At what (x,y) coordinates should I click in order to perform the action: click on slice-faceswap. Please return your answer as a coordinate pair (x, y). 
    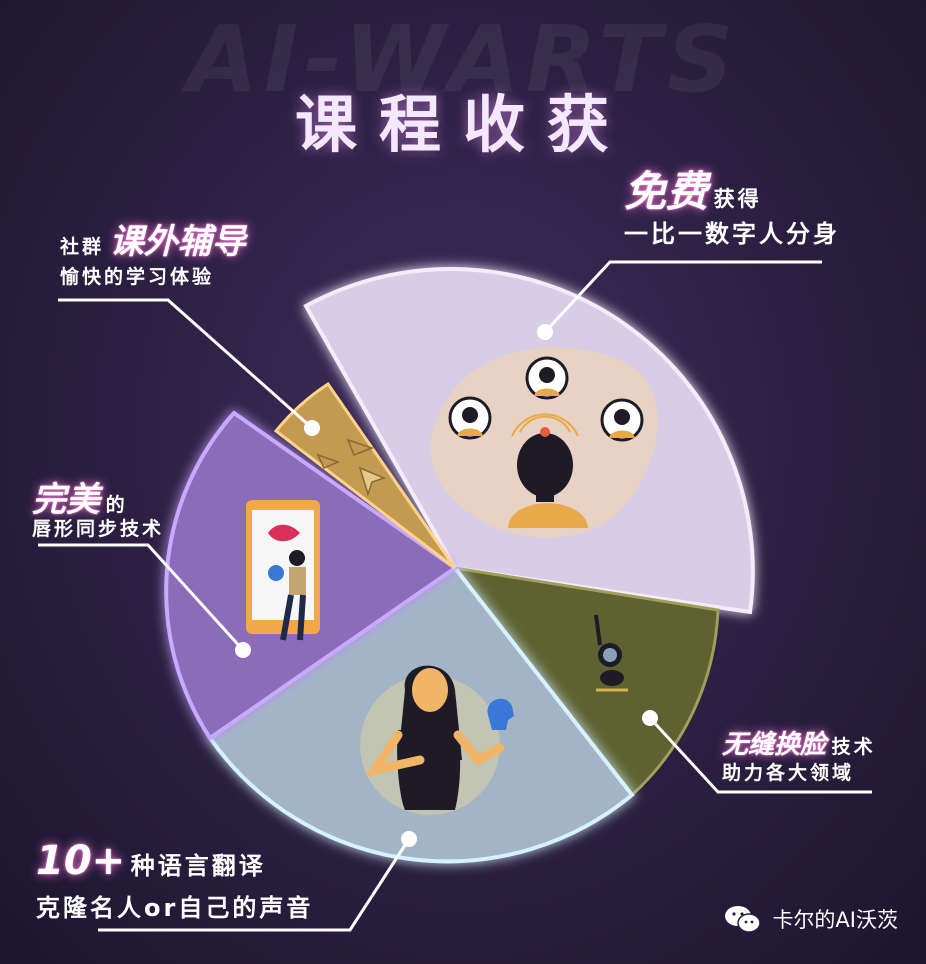
    Looking at the image, I should click on (585, 681).